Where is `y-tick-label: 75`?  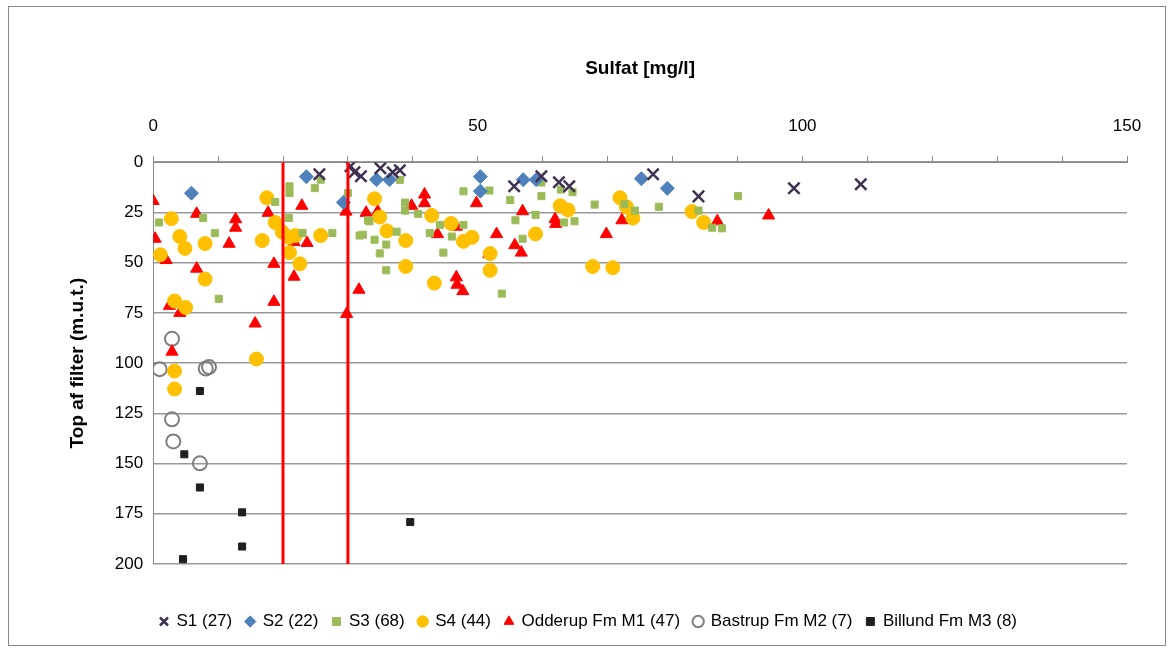 y-tick-label: 75 is located at coordinates (134, 312).